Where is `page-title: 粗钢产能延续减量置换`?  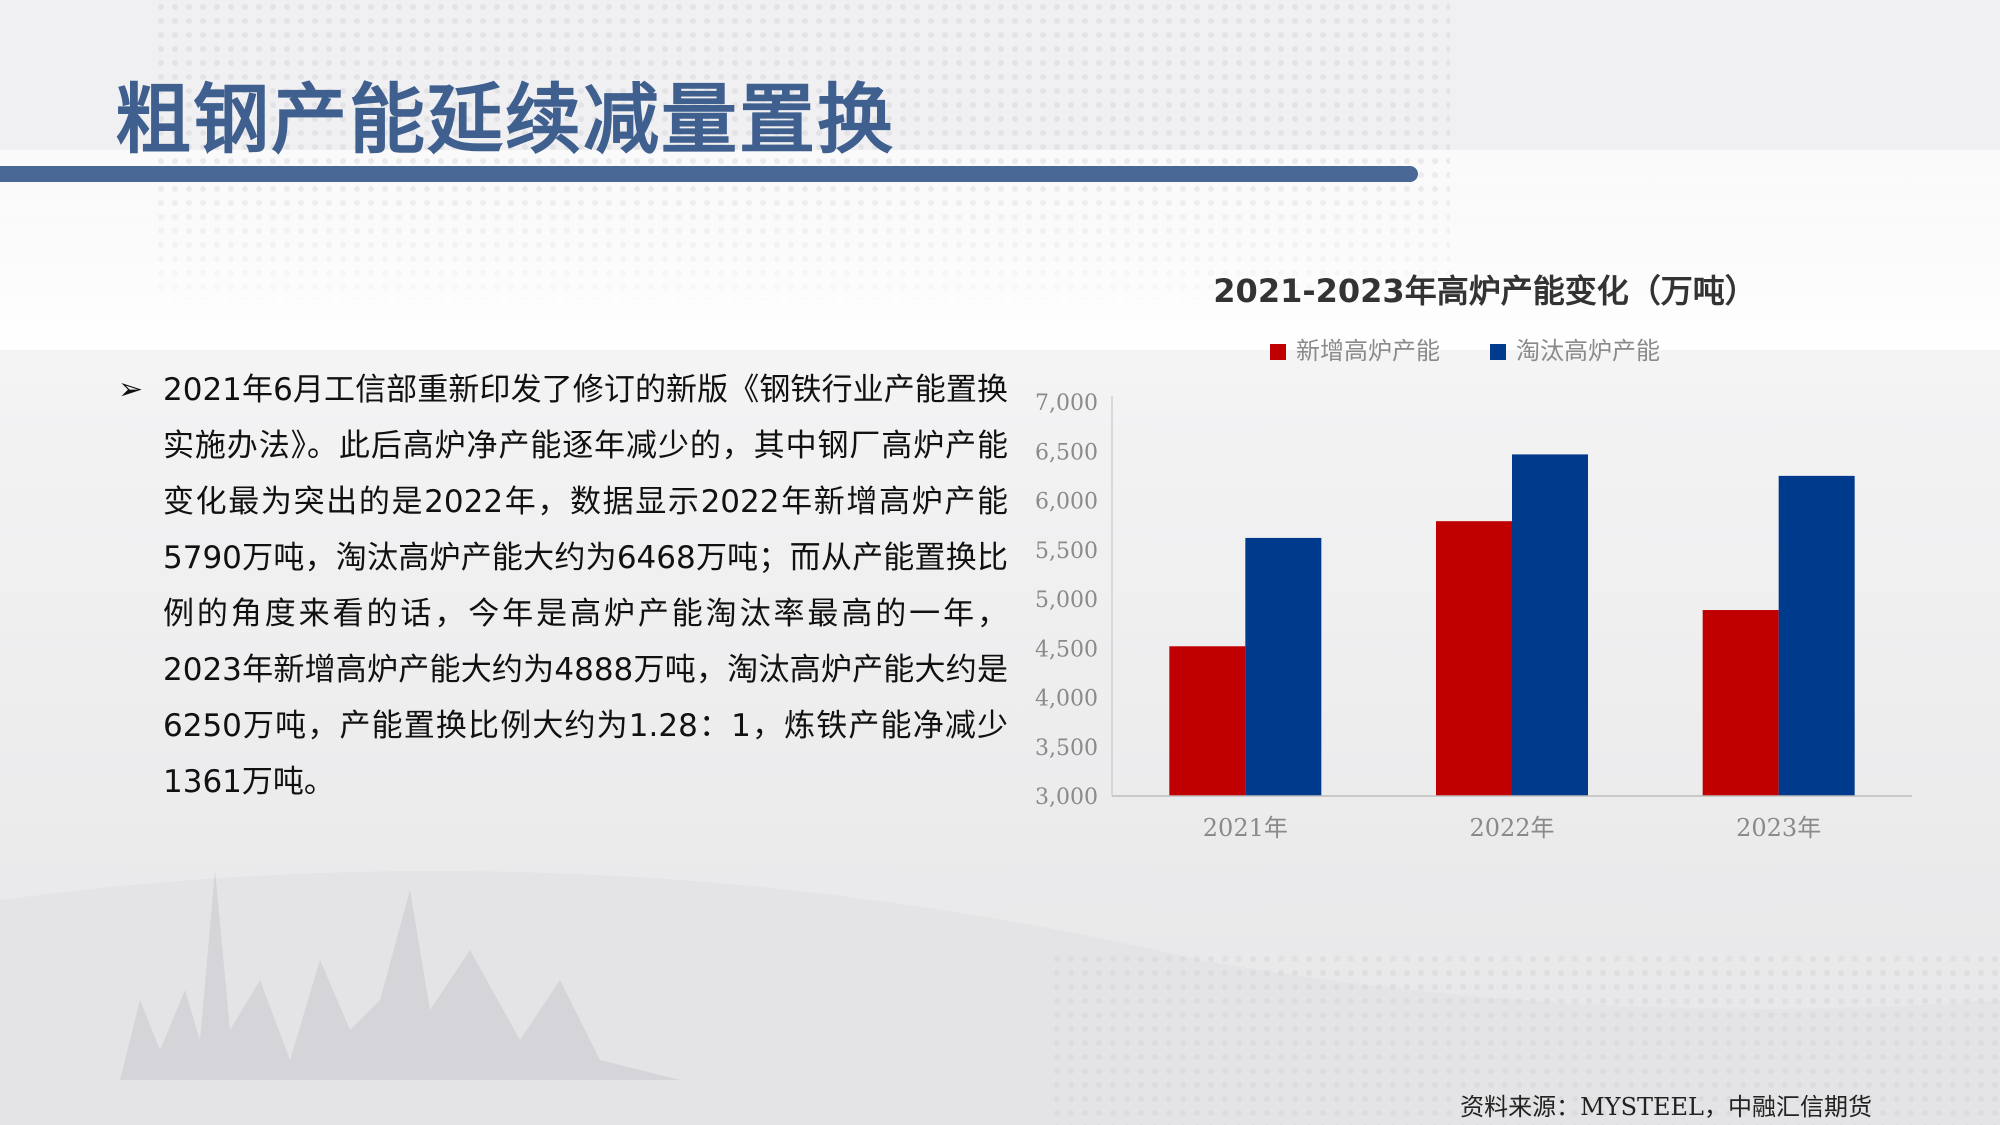 page-title: 粗钢产能延续减量置换 is located at coordinates (505, 119).